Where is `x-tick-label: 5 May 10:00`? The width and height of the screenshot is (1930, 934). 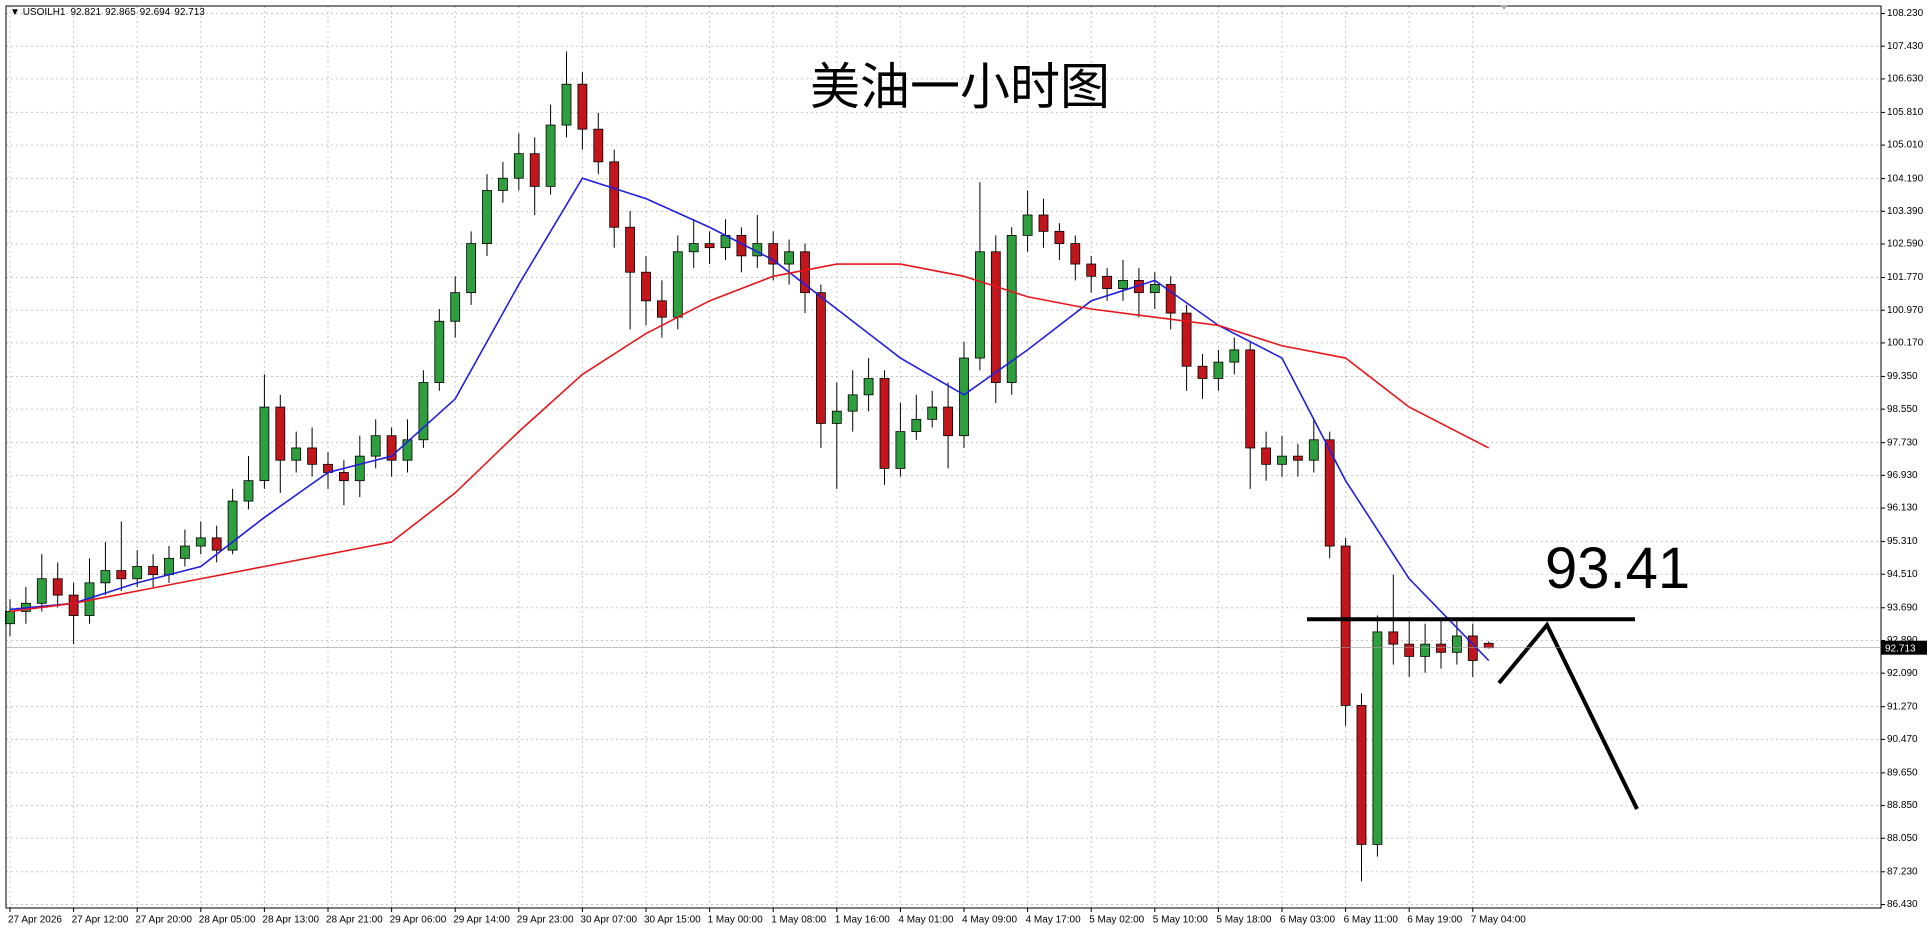 x-tick-label: 5 May 10:00 is located at coordinates (1180, 920).